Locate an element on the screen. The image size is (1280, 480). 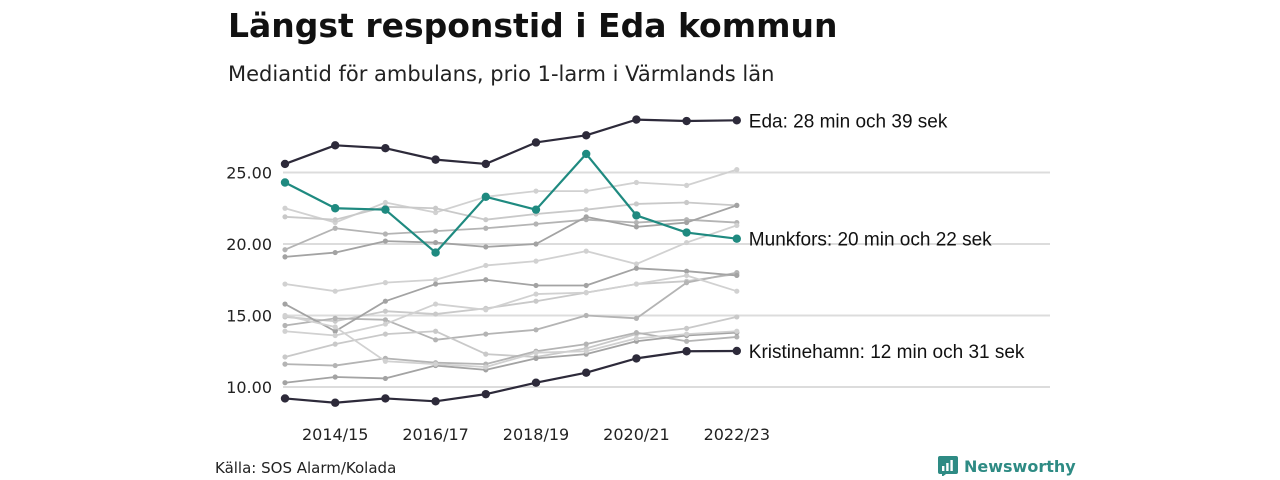
series-label-kristinehamn: Kristinehamn: 12 min och 31 sek is located at coordinates (887, 352).